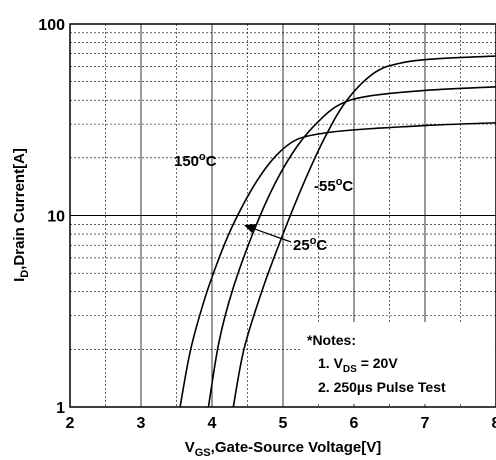 Image resolution: width=496 pixels, height=460 pixels. Describe the element at coordinates (325, 186) in the screenshot. I see `label-minus55c-main: -55` at that location.